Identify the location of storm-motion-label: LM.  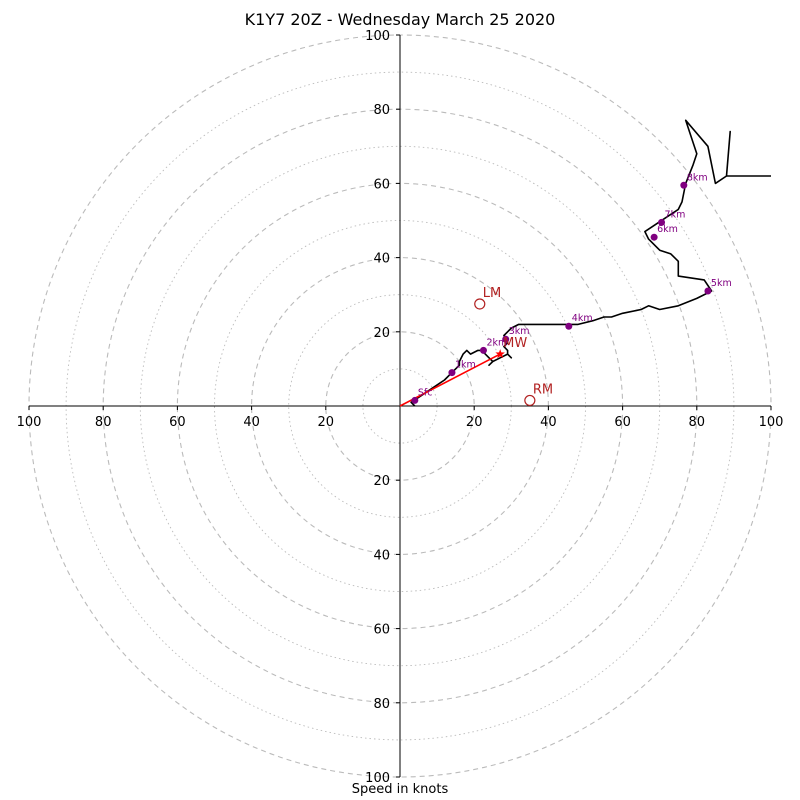
(492, 293).